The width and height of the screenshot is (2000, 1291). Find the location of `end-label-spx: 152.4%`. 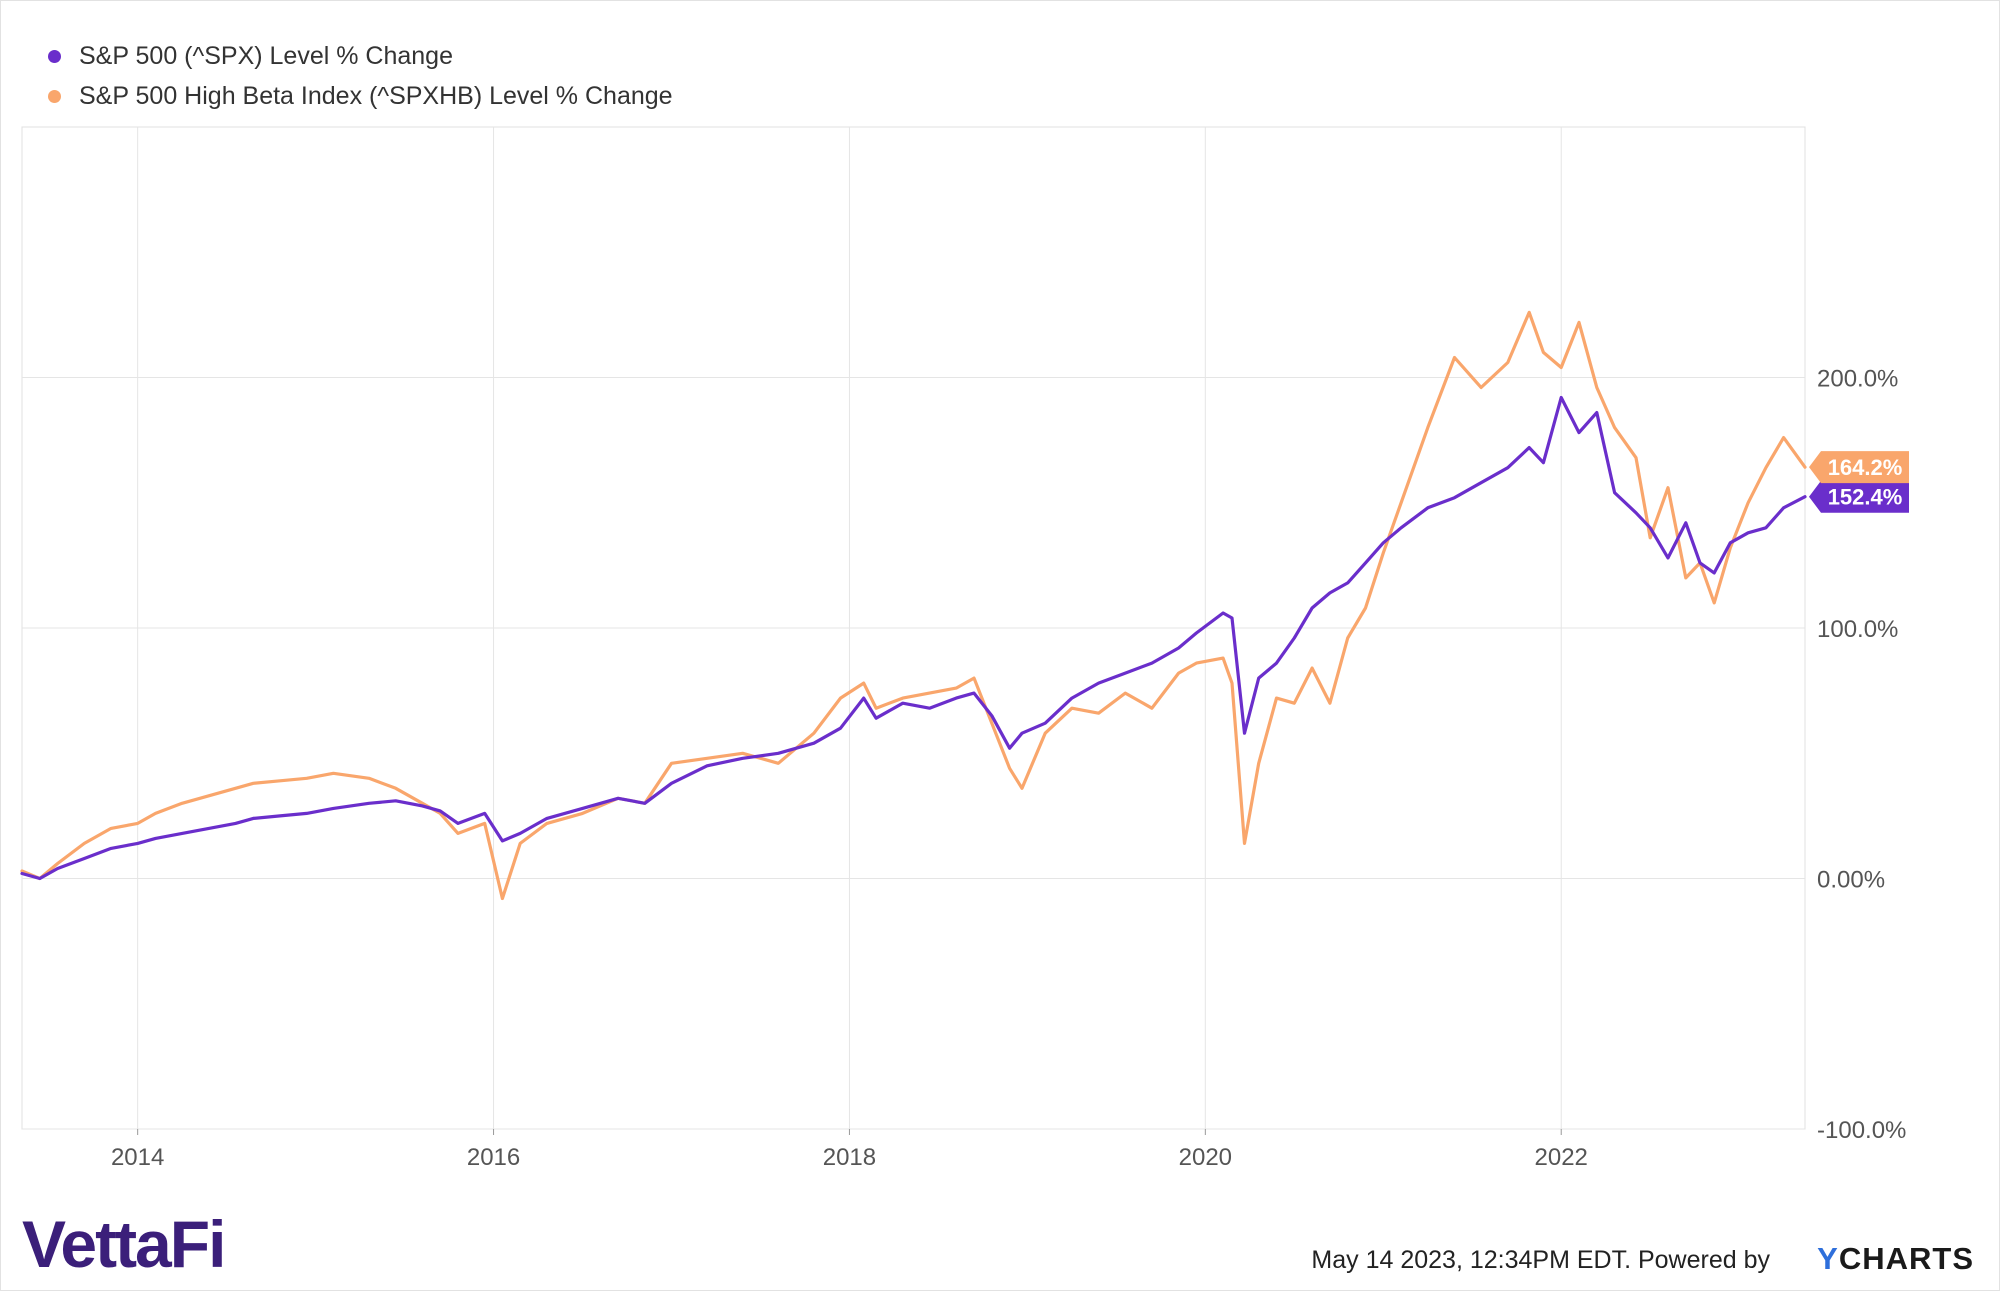

end-label-spx: 152.4% is located at coordinates (1865, 497).